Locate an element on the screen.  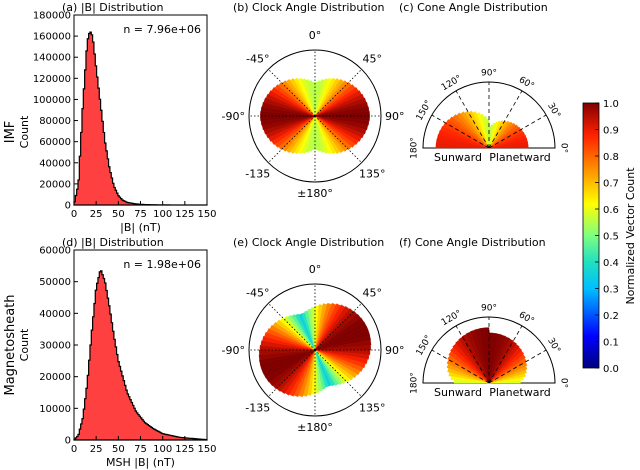
y-tick-label: 160000 is located at coordinates (52, 37).